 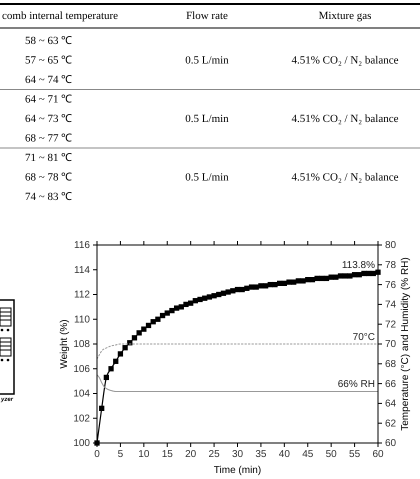 What do you see at coordinates (332, 454) in the screenshot?
I see `x-tick-label: 50` at bounding box center [332, 454].